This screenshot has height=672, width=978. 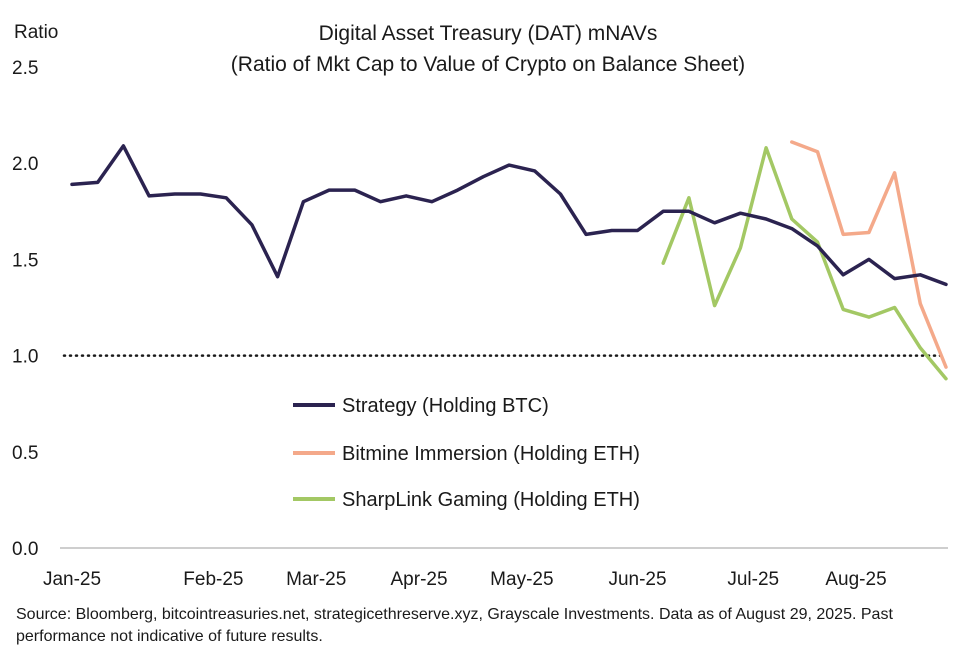 I want to click on y-tick-label: 0.5, so click(x=25, y=453).